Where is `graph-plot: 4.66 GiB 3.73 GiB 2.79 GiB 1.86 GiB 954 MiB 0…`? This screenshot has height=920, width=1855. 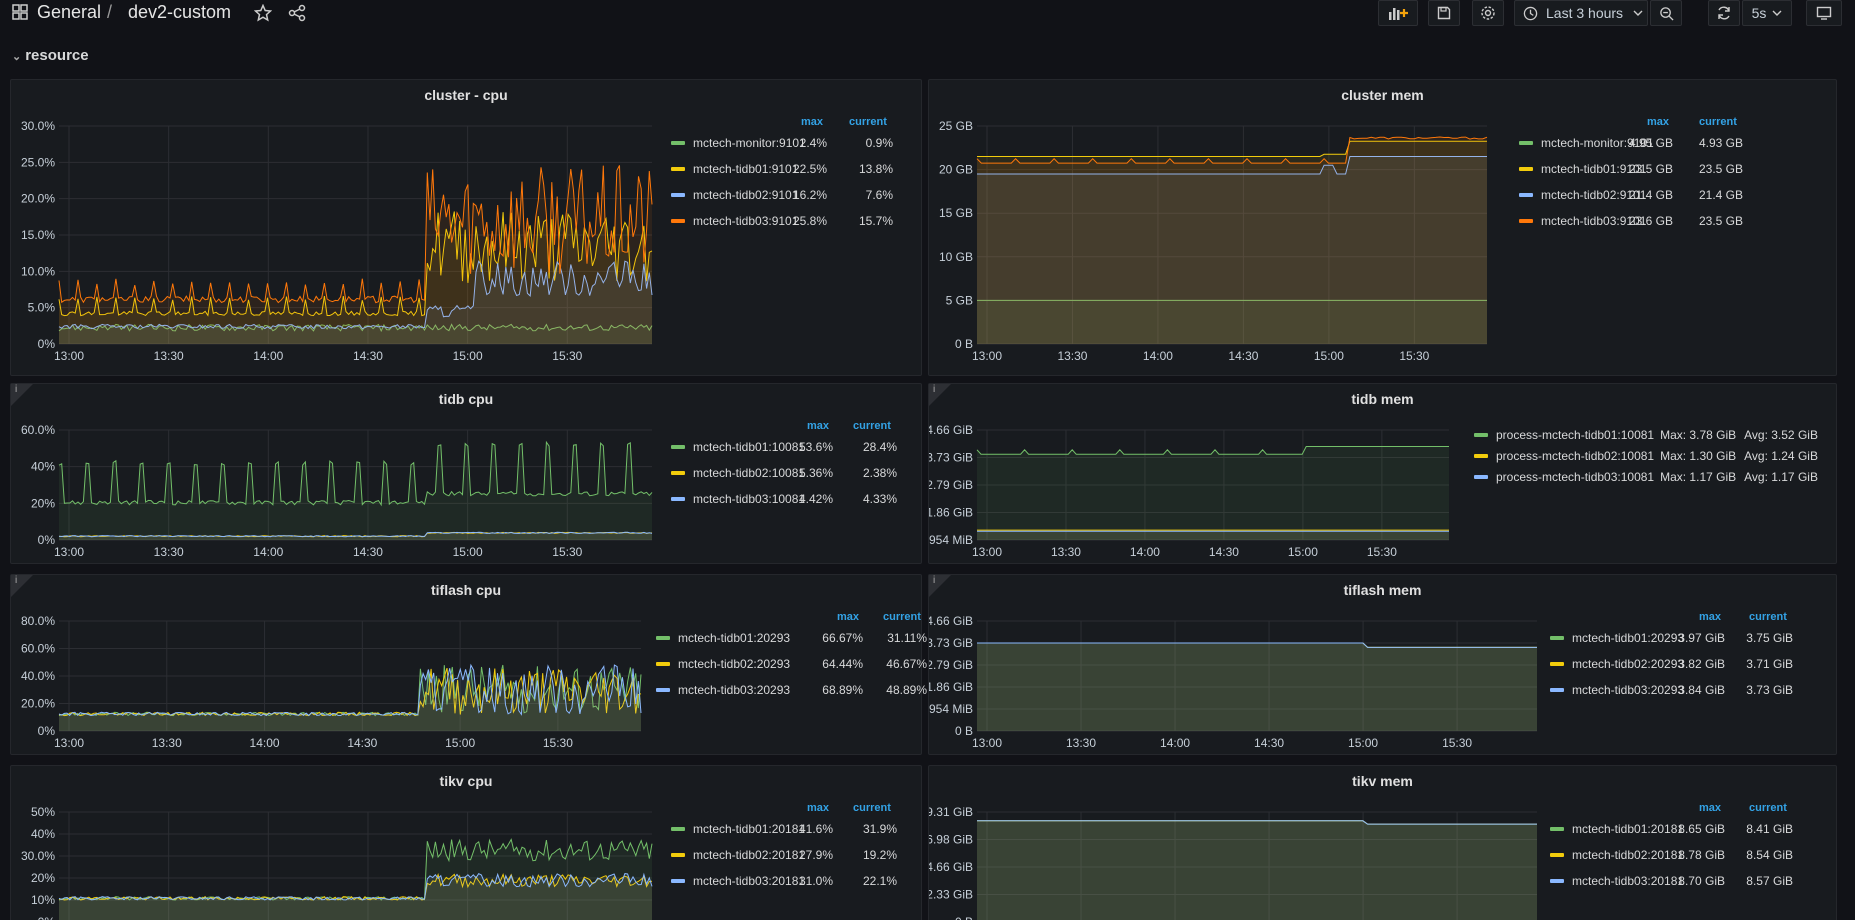 graph-plot: 4.66 GiB 3.73 GiB 2.79 GiB 1.86 GiB 954 MiB 0… is located at coordinates (1382, 664).